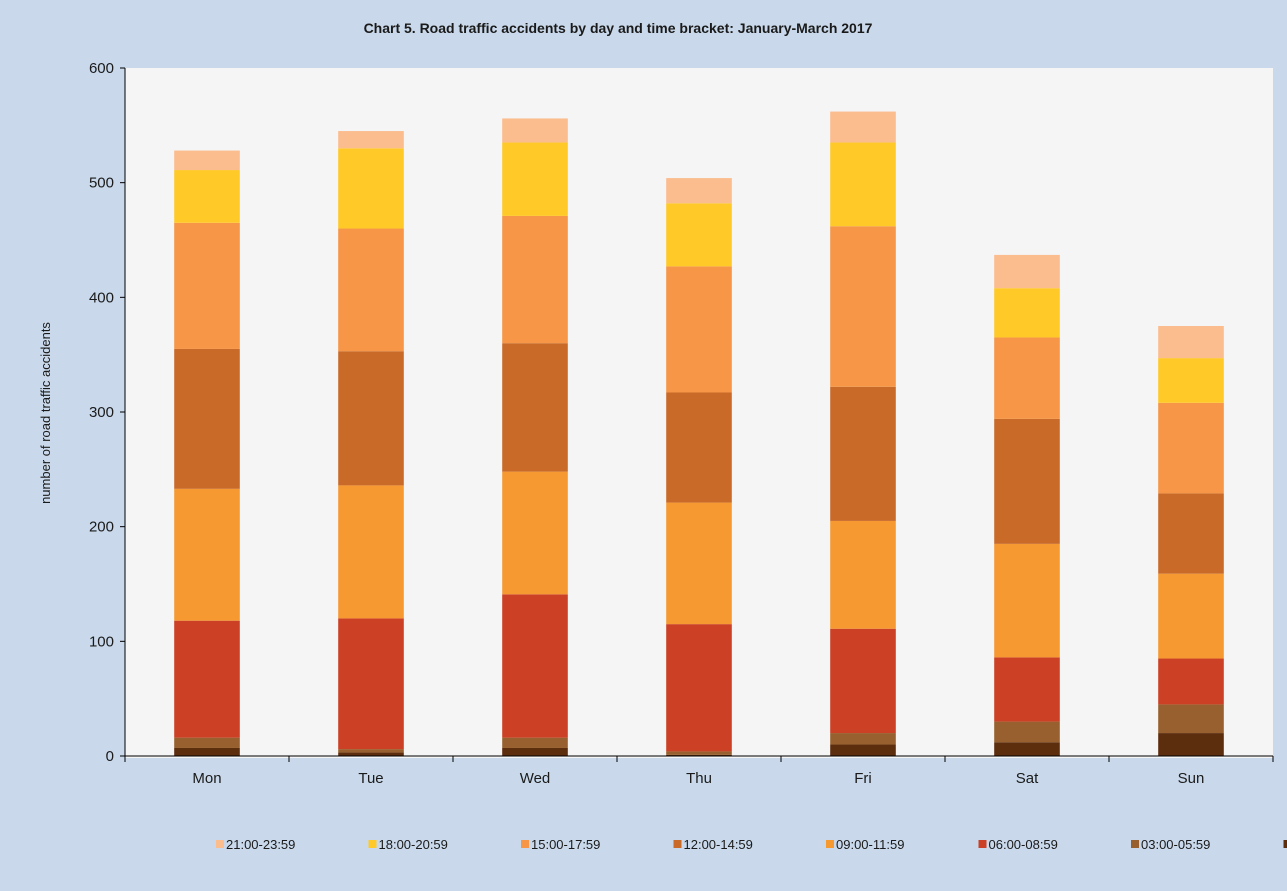  I want to click on legend-label: 18:00-20:59, so click(413, 844).